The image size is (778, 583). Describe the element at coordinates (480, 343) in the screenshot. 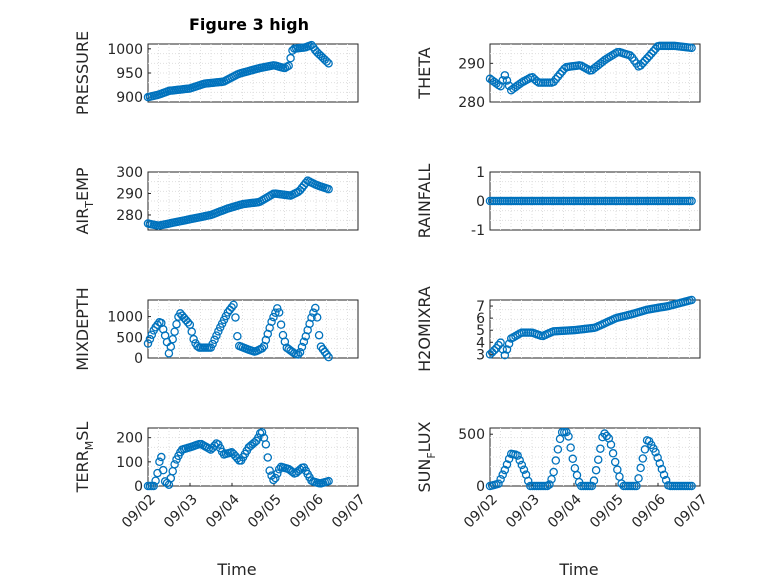

I see `h2omixra-ytick-label: 4` at that location.